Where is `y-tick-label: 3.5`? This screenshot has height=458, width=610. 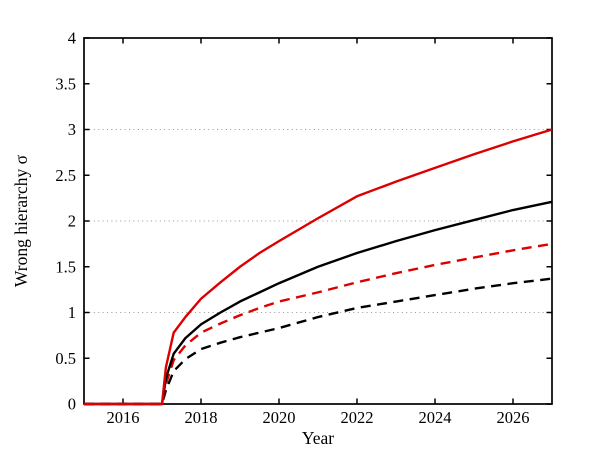
y-tick-label: 3.5 is located at coordinates (65, 83).